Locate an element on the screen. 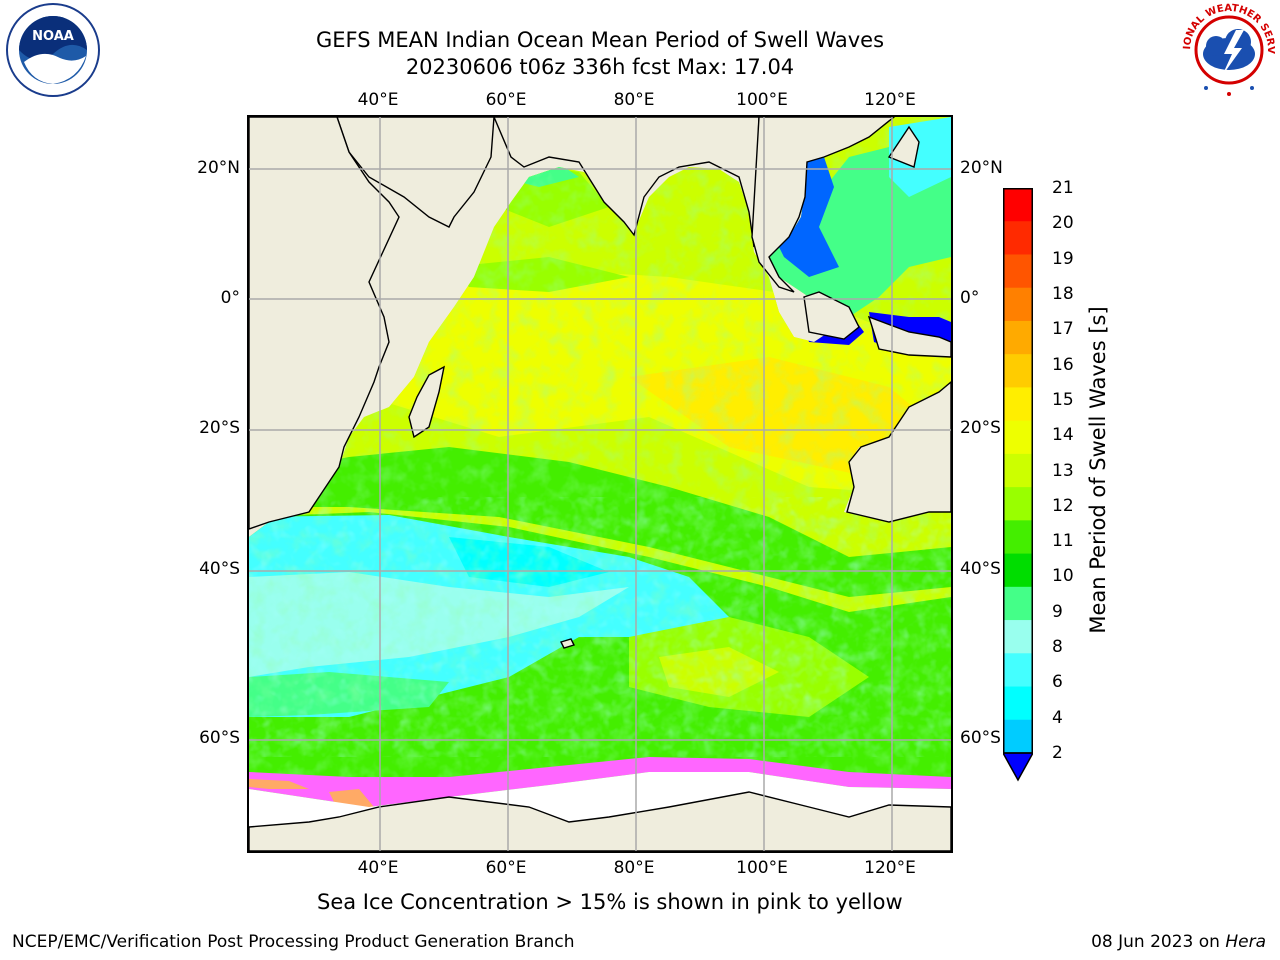 Image resolution: width=1280 pixels, height=960 pixels. lon-tick-bottom: 100°E is located at coordinates (762, 868).